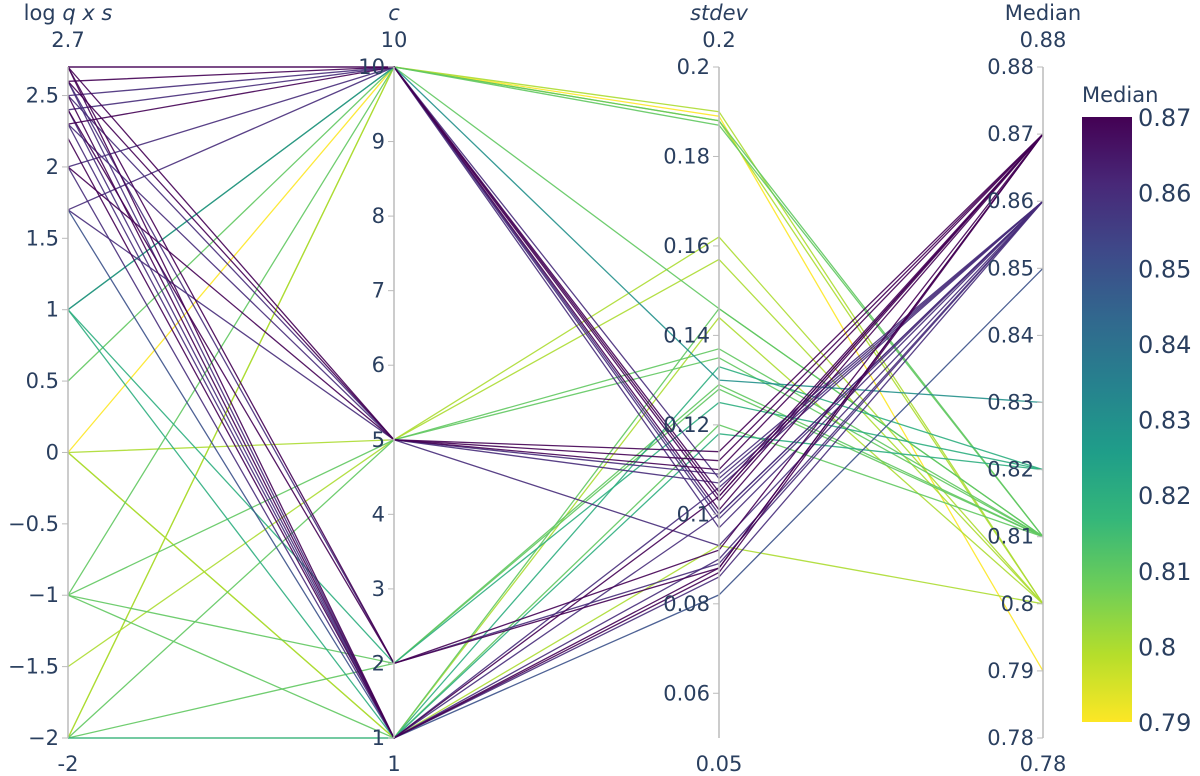  What do you see at coordinates (719, 13) in the screenshot?
I see `axis-title: stdev` at bounding box center [719, 13].